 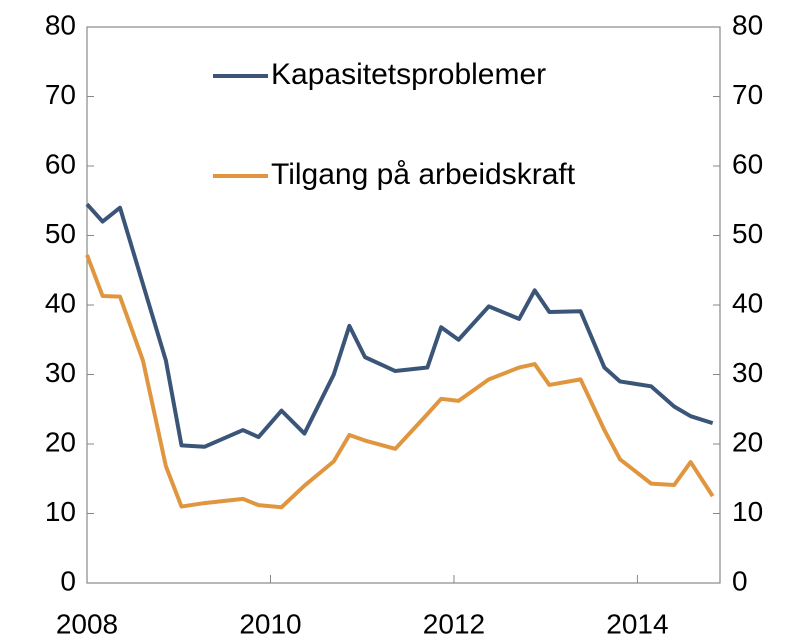 What do you see at coordinates (60, 24) in the screenshot?
I see `y-tick-label: 80` at bounding box center [60, 24].